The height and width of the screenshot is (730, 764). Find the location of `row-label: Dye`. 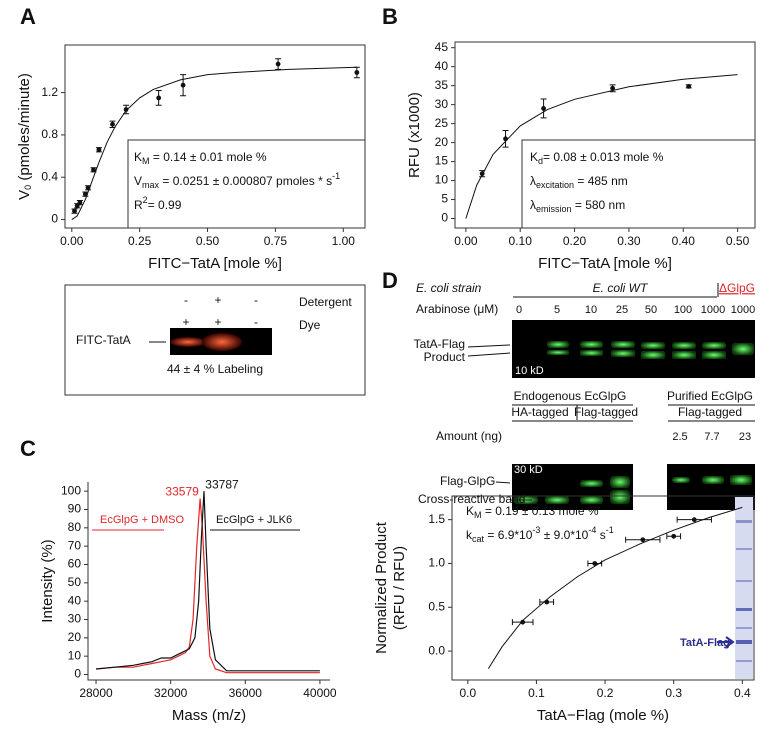

row-label: Dye is located at coordinates (310, 325).